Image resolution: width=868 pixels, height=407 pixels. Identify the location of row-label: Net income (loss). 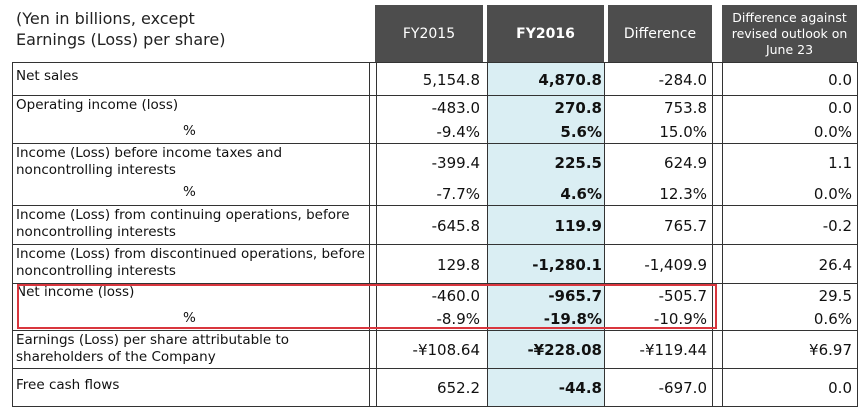
(75, 292).